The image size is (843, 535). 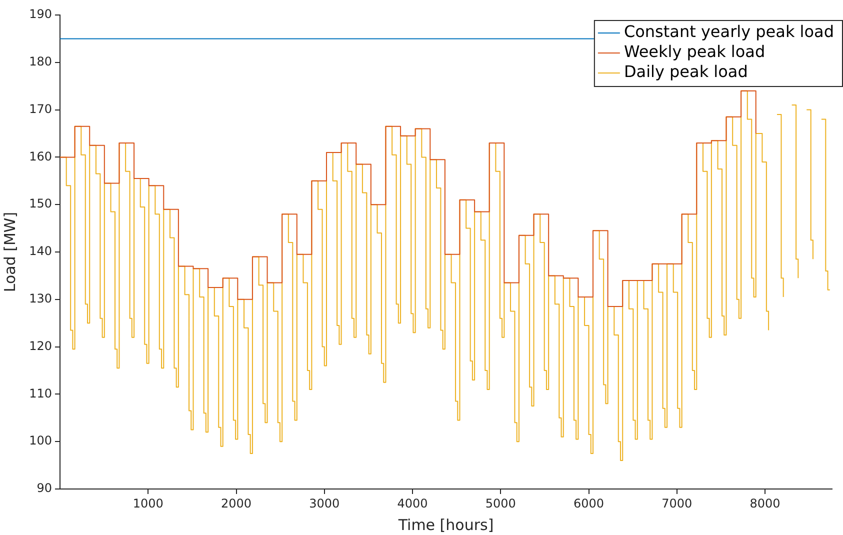 I want to click on y-tick-label: 190, so click(x=40, y=14).